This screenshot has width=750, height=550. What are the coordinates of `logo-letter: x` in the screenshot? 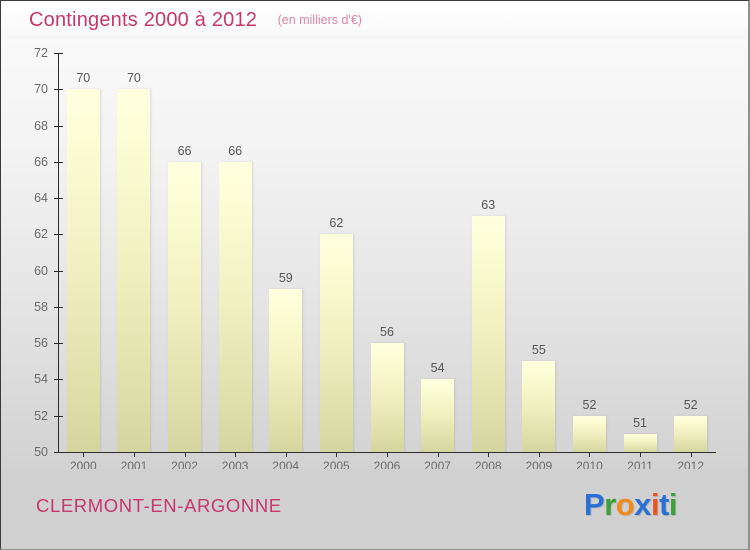 It's located at (642, 504).